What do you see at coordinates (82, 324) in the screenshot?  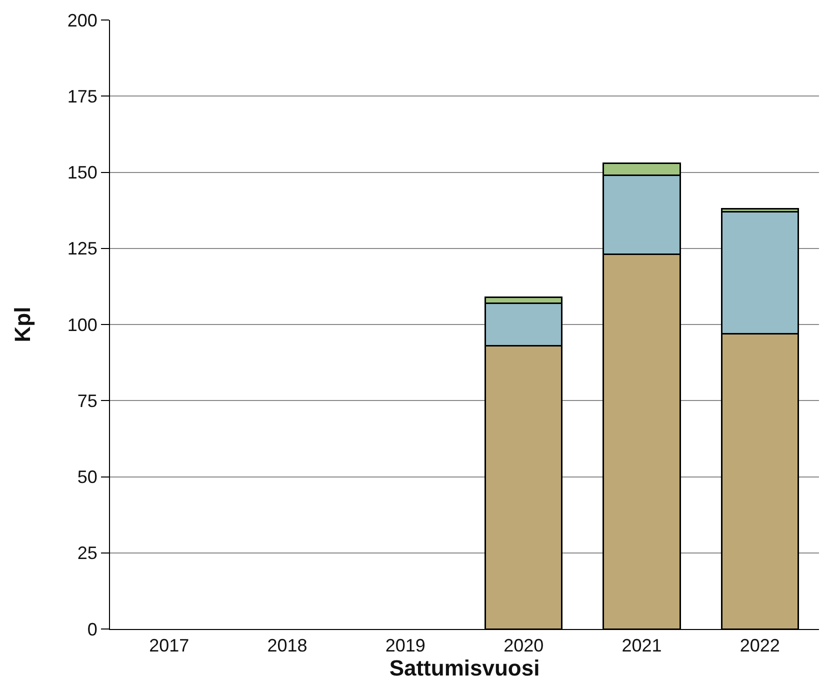 I see `y-tick-label: 100` at bounding box center [82, 324].